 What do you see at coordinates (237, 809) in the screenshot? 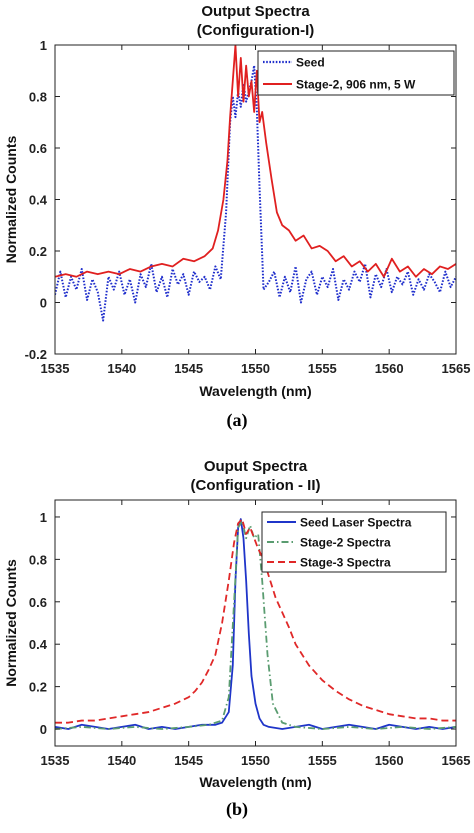
I see `panel-label: (b)` at bounding box center [237, 809].